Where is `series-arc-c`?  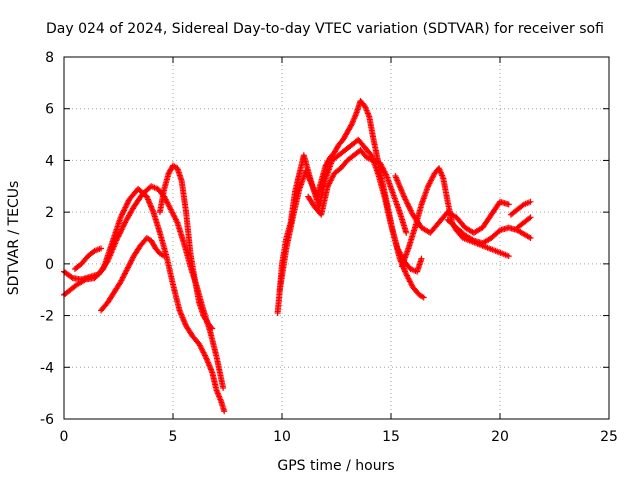
series-arc-c is located at coordinates (88, 259).